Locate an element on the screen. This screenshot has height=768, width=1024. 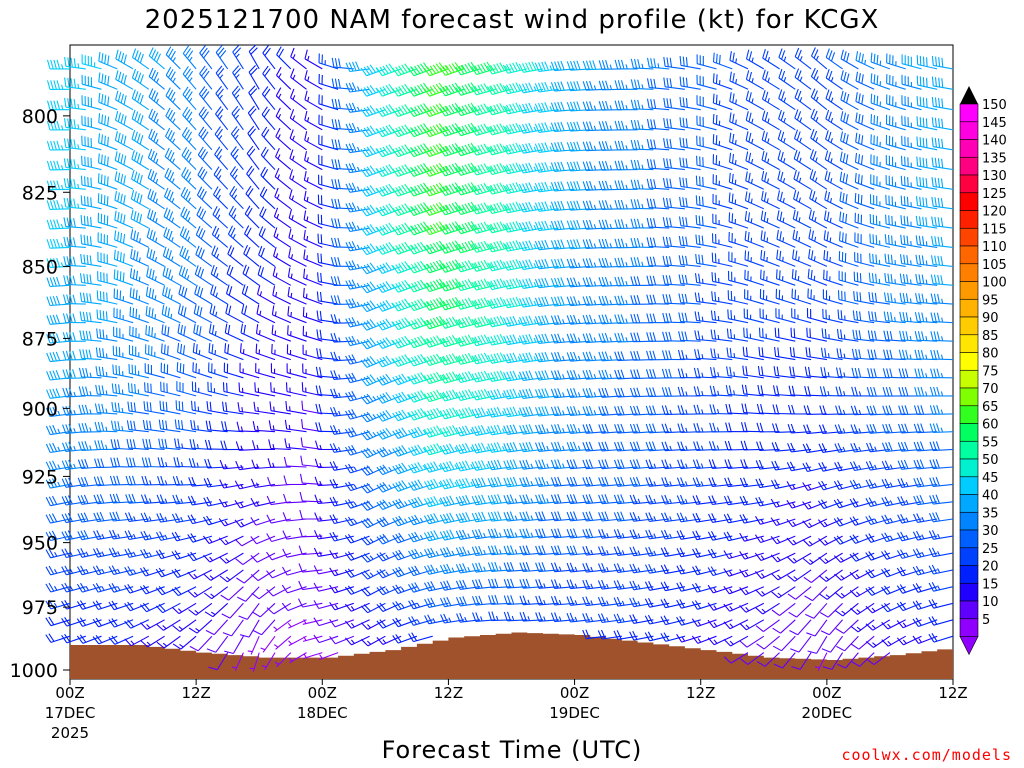
colorbar-bottom-arrow is located at coordinates (969, 646).